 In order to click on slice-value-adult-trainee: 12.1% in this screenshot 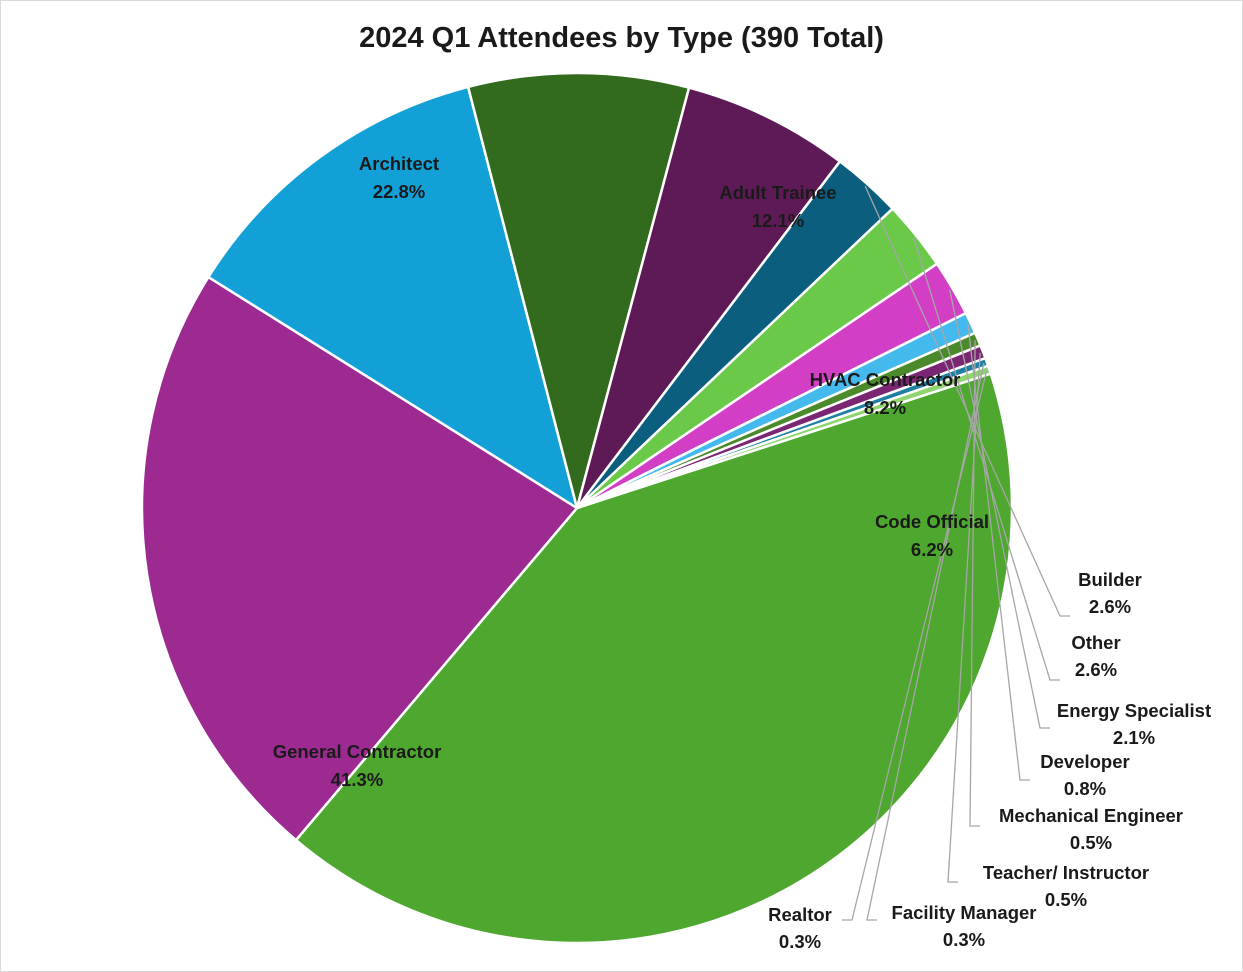, I will do `click(778, 220)`.